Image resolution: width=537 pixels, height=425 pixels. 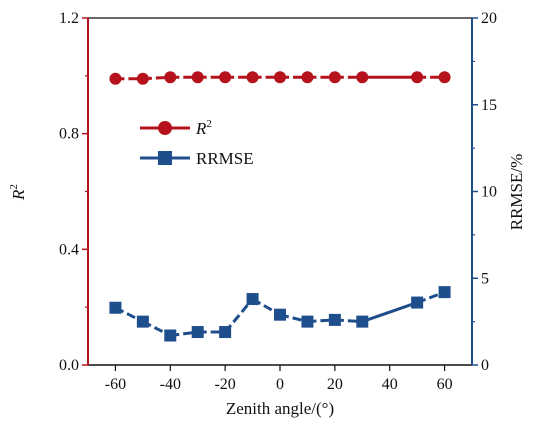 I want to click on left-y-ticks: 0.0 0.4 0.8 1.2, so click(x=73, y=192).